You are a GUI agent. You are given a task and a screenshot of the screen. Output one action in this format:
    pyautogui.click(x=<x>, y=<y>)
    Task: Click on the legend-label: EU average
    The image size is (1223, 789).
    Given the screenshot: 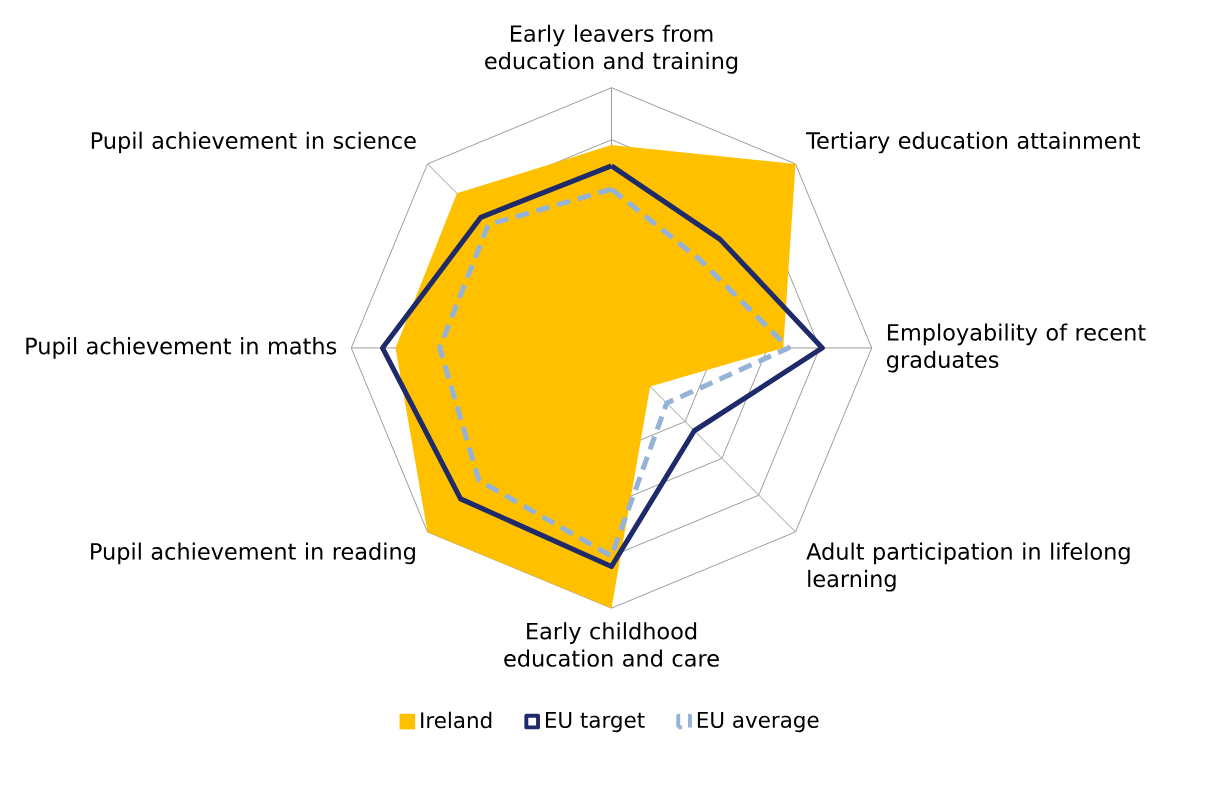 What is the action you would take?
    pyautogui.click(x=758, y=721)
    